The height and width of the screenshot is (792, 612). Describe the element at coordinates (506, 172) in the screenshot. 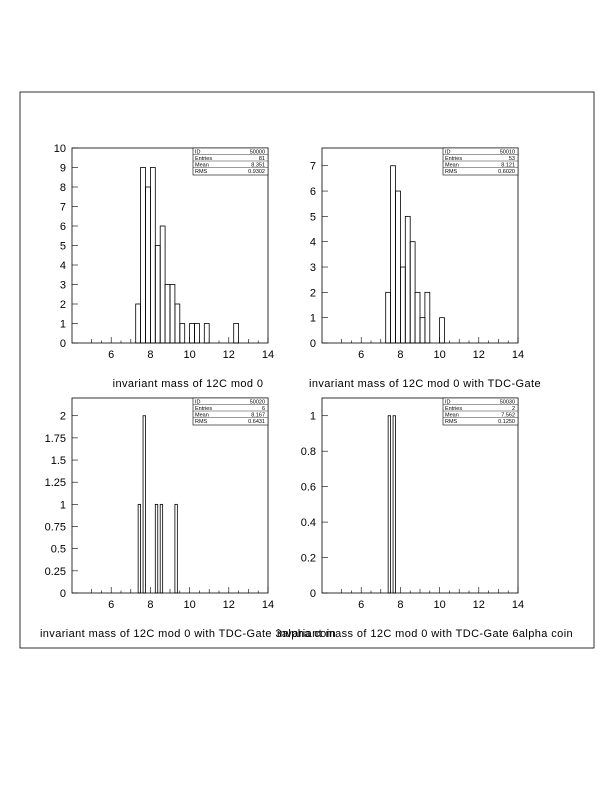

I see `stats-value: 0.6020` at that location.